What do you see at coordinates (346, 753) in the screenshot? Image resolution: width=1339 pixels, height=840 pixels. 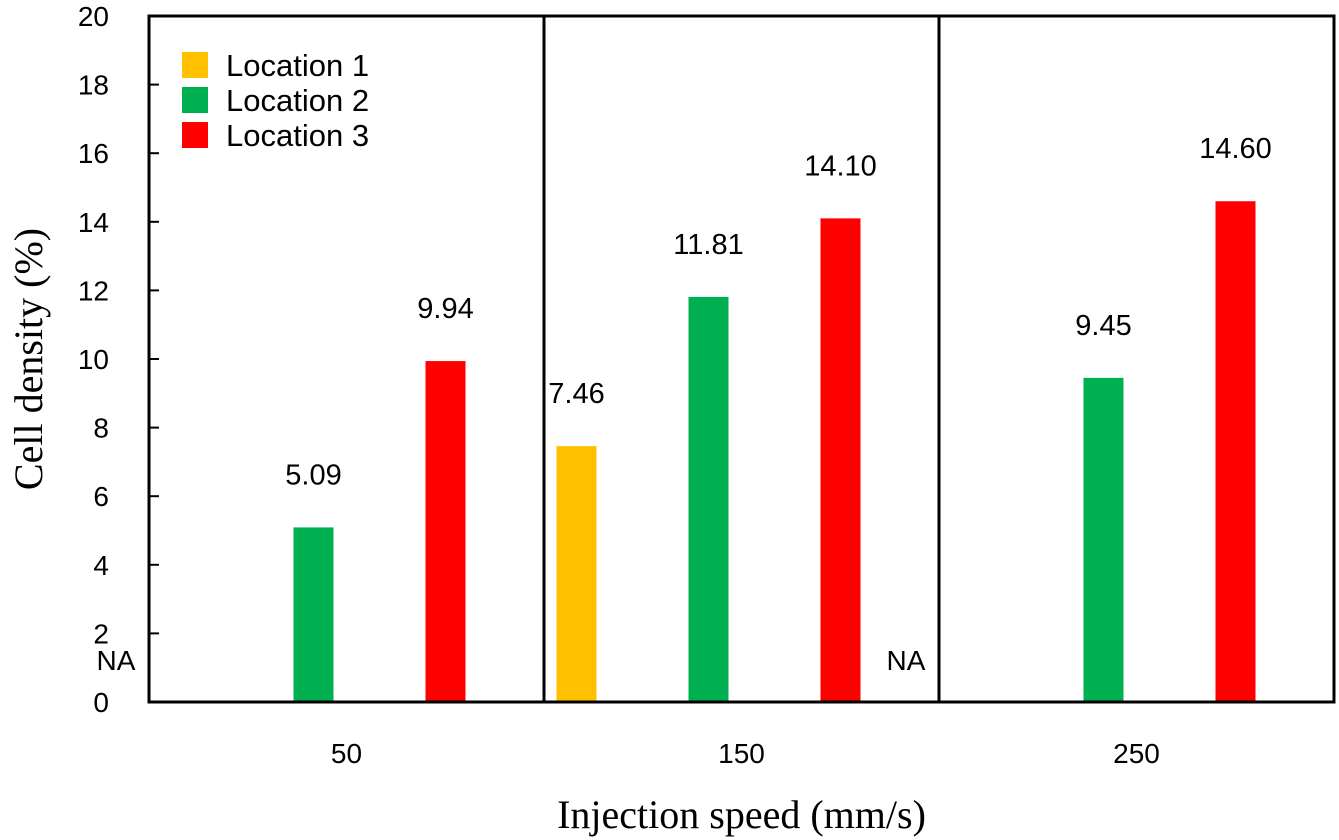 I see `x-tick-label: 50` at bounding box center [346, 753].